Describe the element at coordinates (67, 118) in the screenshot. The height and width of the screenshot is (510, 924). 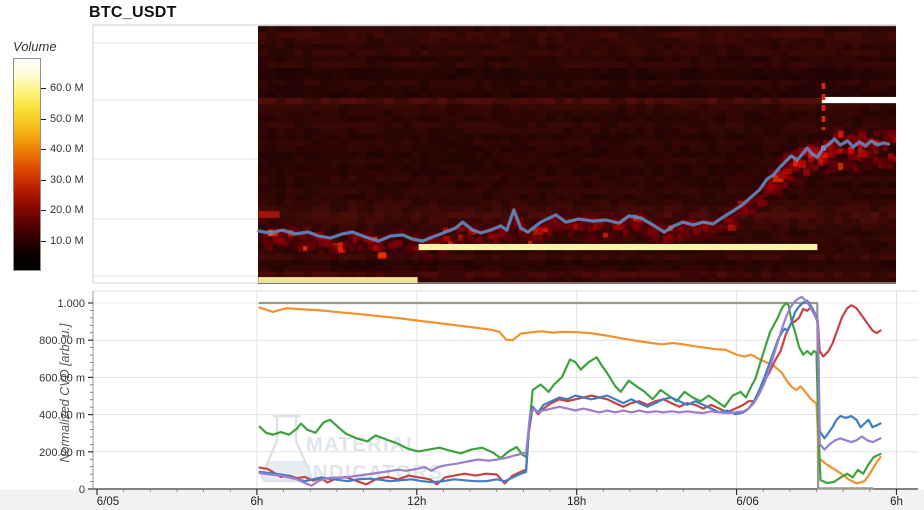
I see `colorbar-tick-label: 50.0 M` at that location.